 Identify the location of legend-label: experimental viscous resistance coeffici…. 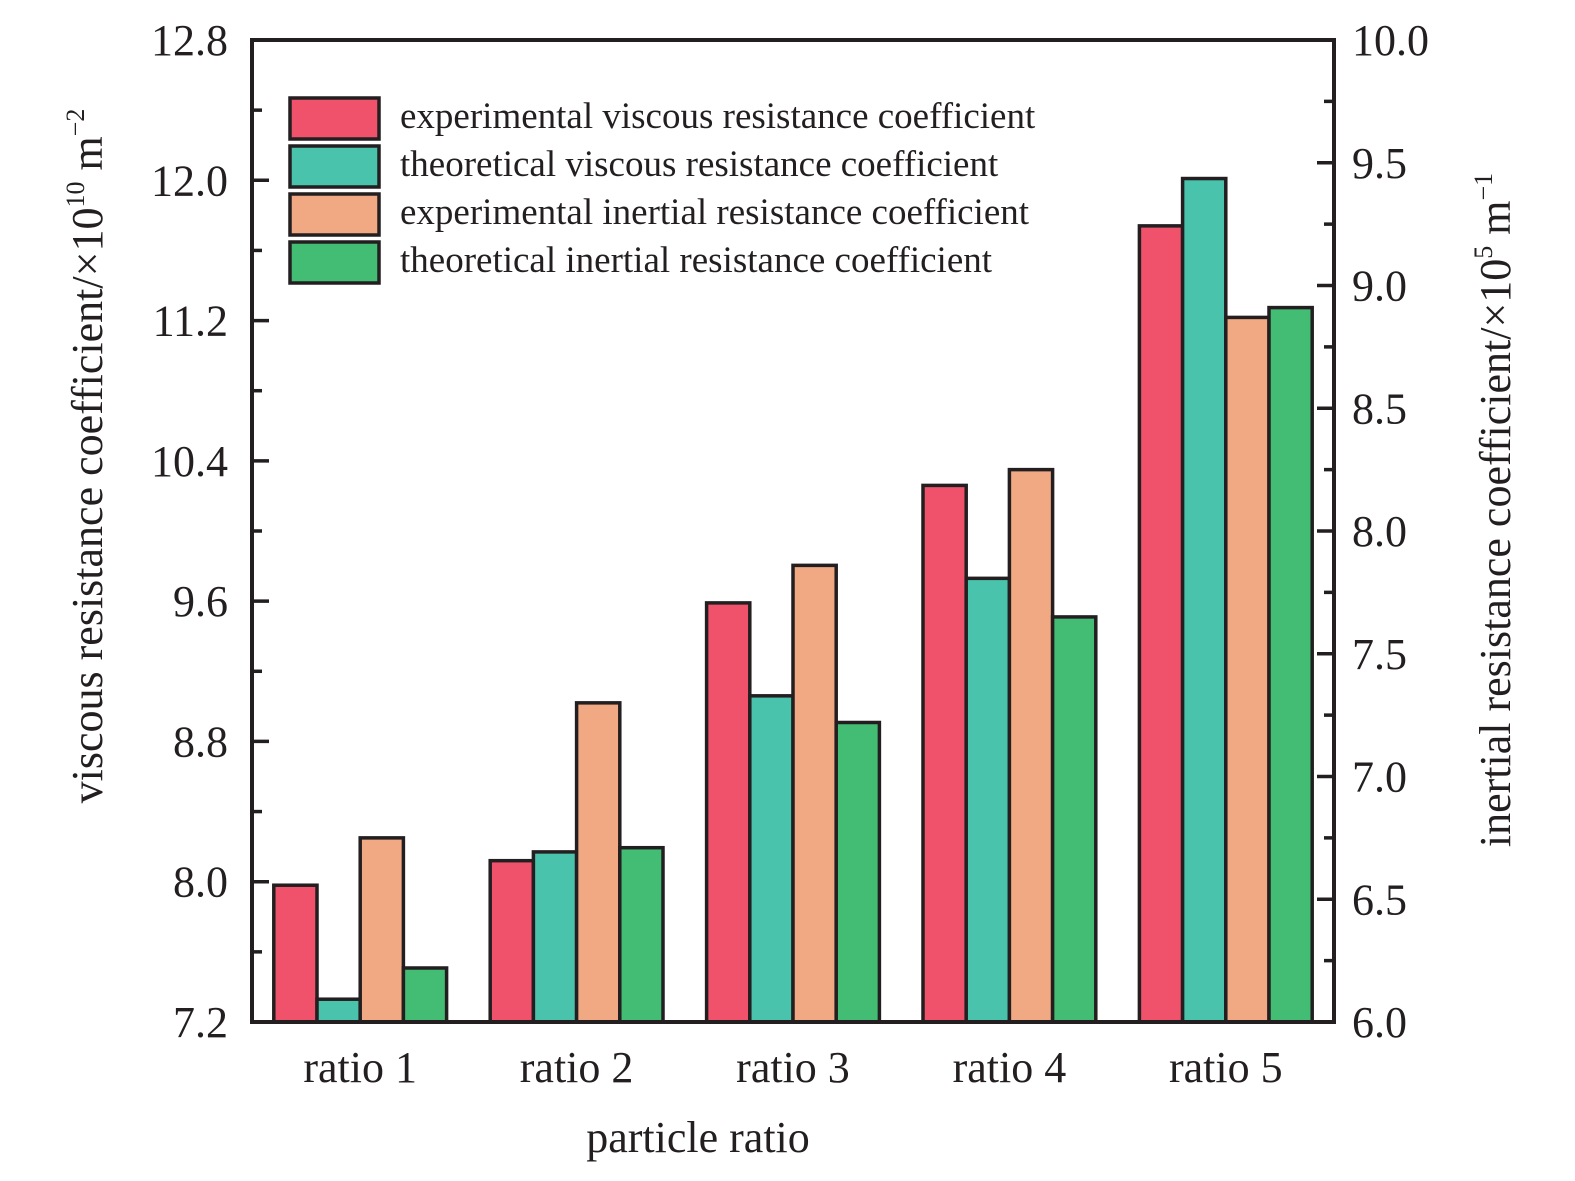
(718, 116).